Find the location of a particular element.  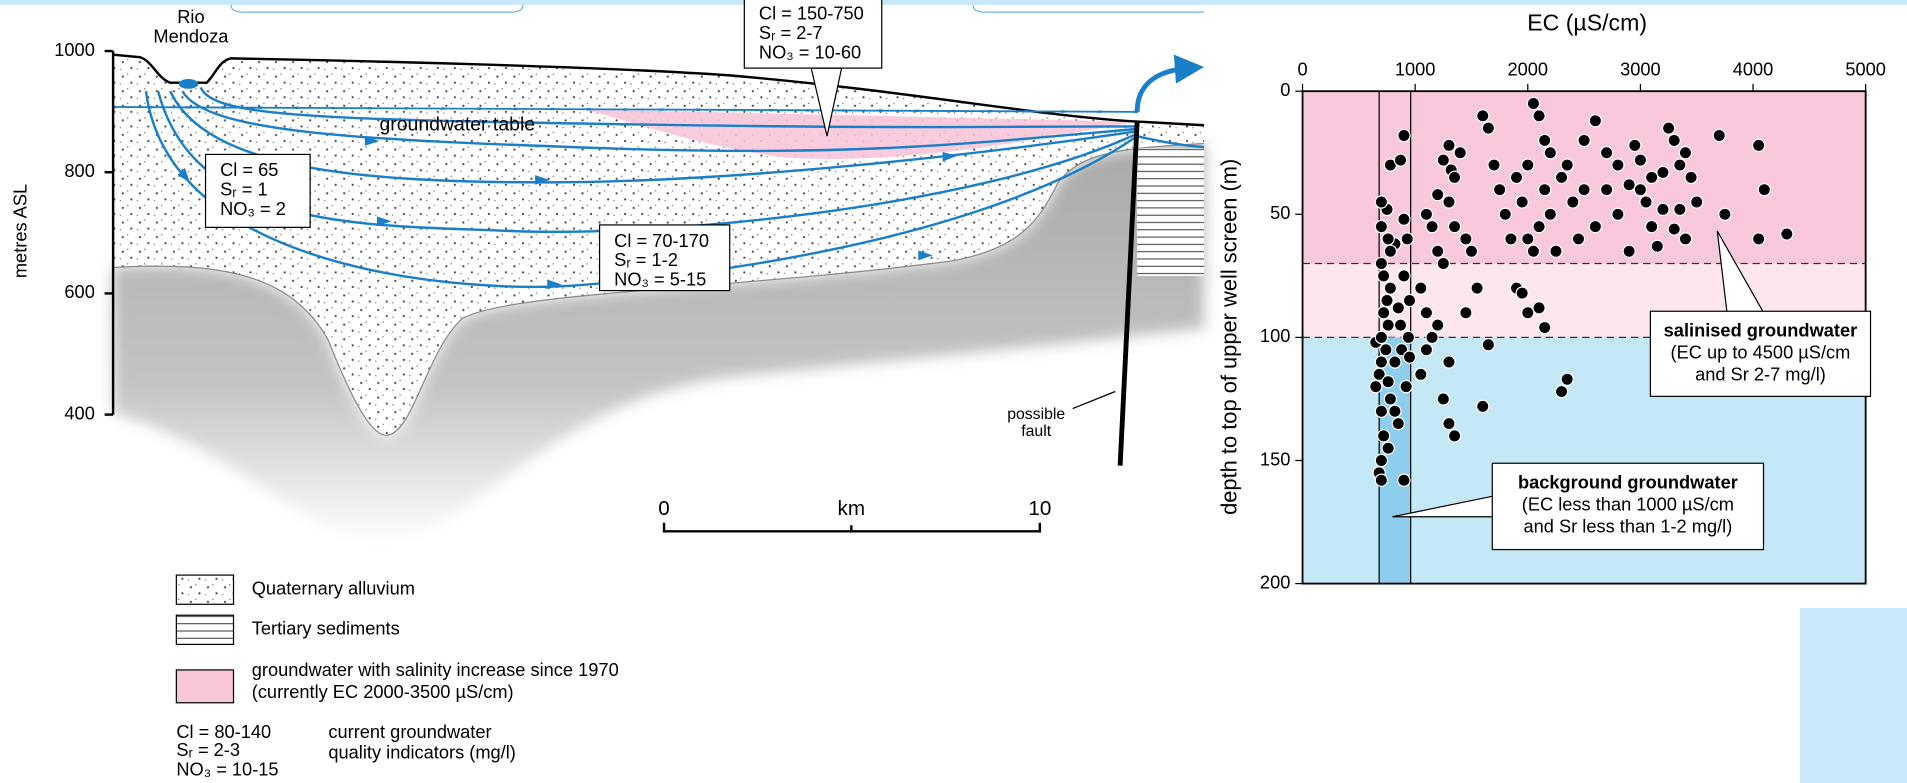

y-tick-label: 1000 is located at coordinates (74, 49).